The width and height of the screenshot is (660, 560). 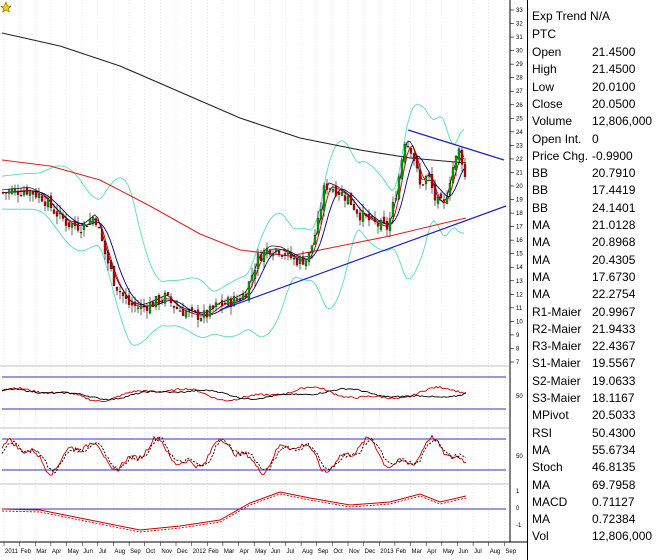 What do you see at coordinates (557, 346) in the screenshot?
I see `info-row-label: R3-Maier` at bounding box center [557, 346].